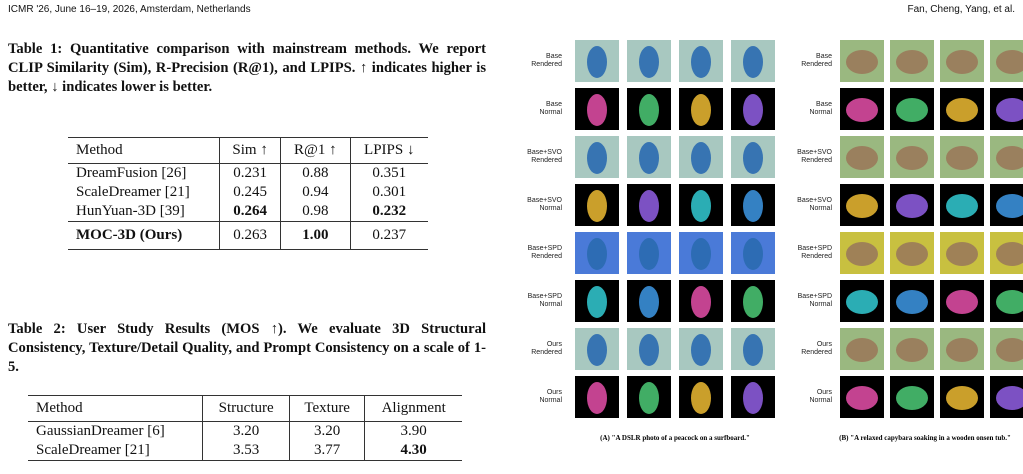  Describe the element at coordinates (315, 192) in the screenshot. I see `table-cell: 0.94` at that location.